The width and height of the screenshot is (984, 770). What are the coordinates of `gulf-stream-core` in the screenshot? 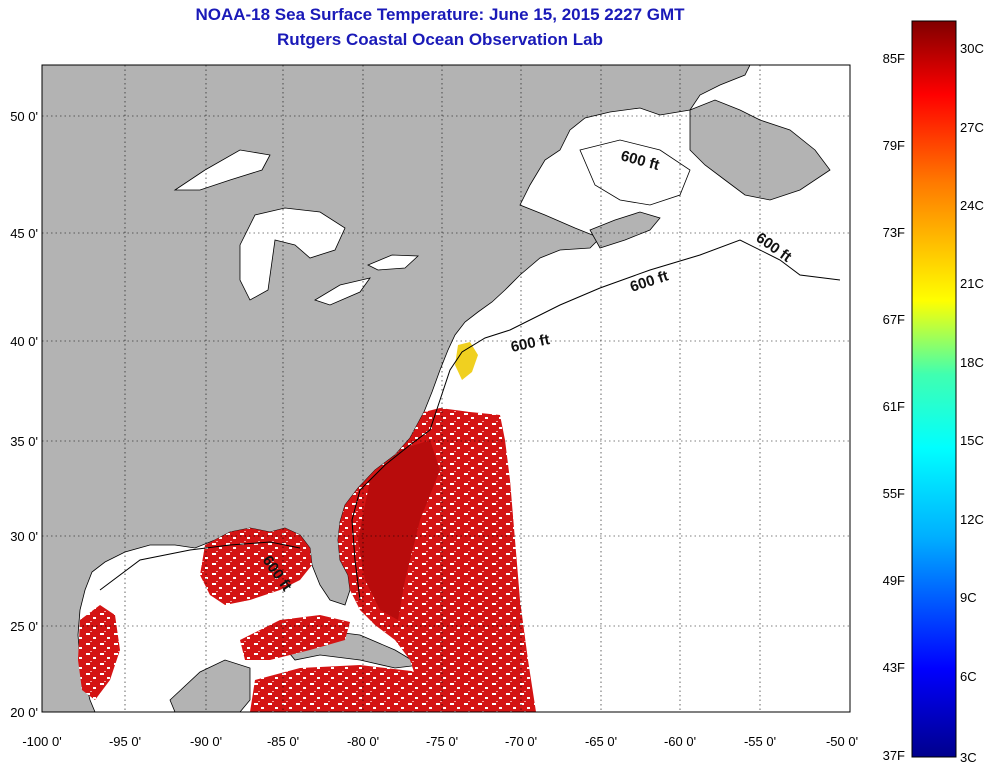 It's located at (399, 530).